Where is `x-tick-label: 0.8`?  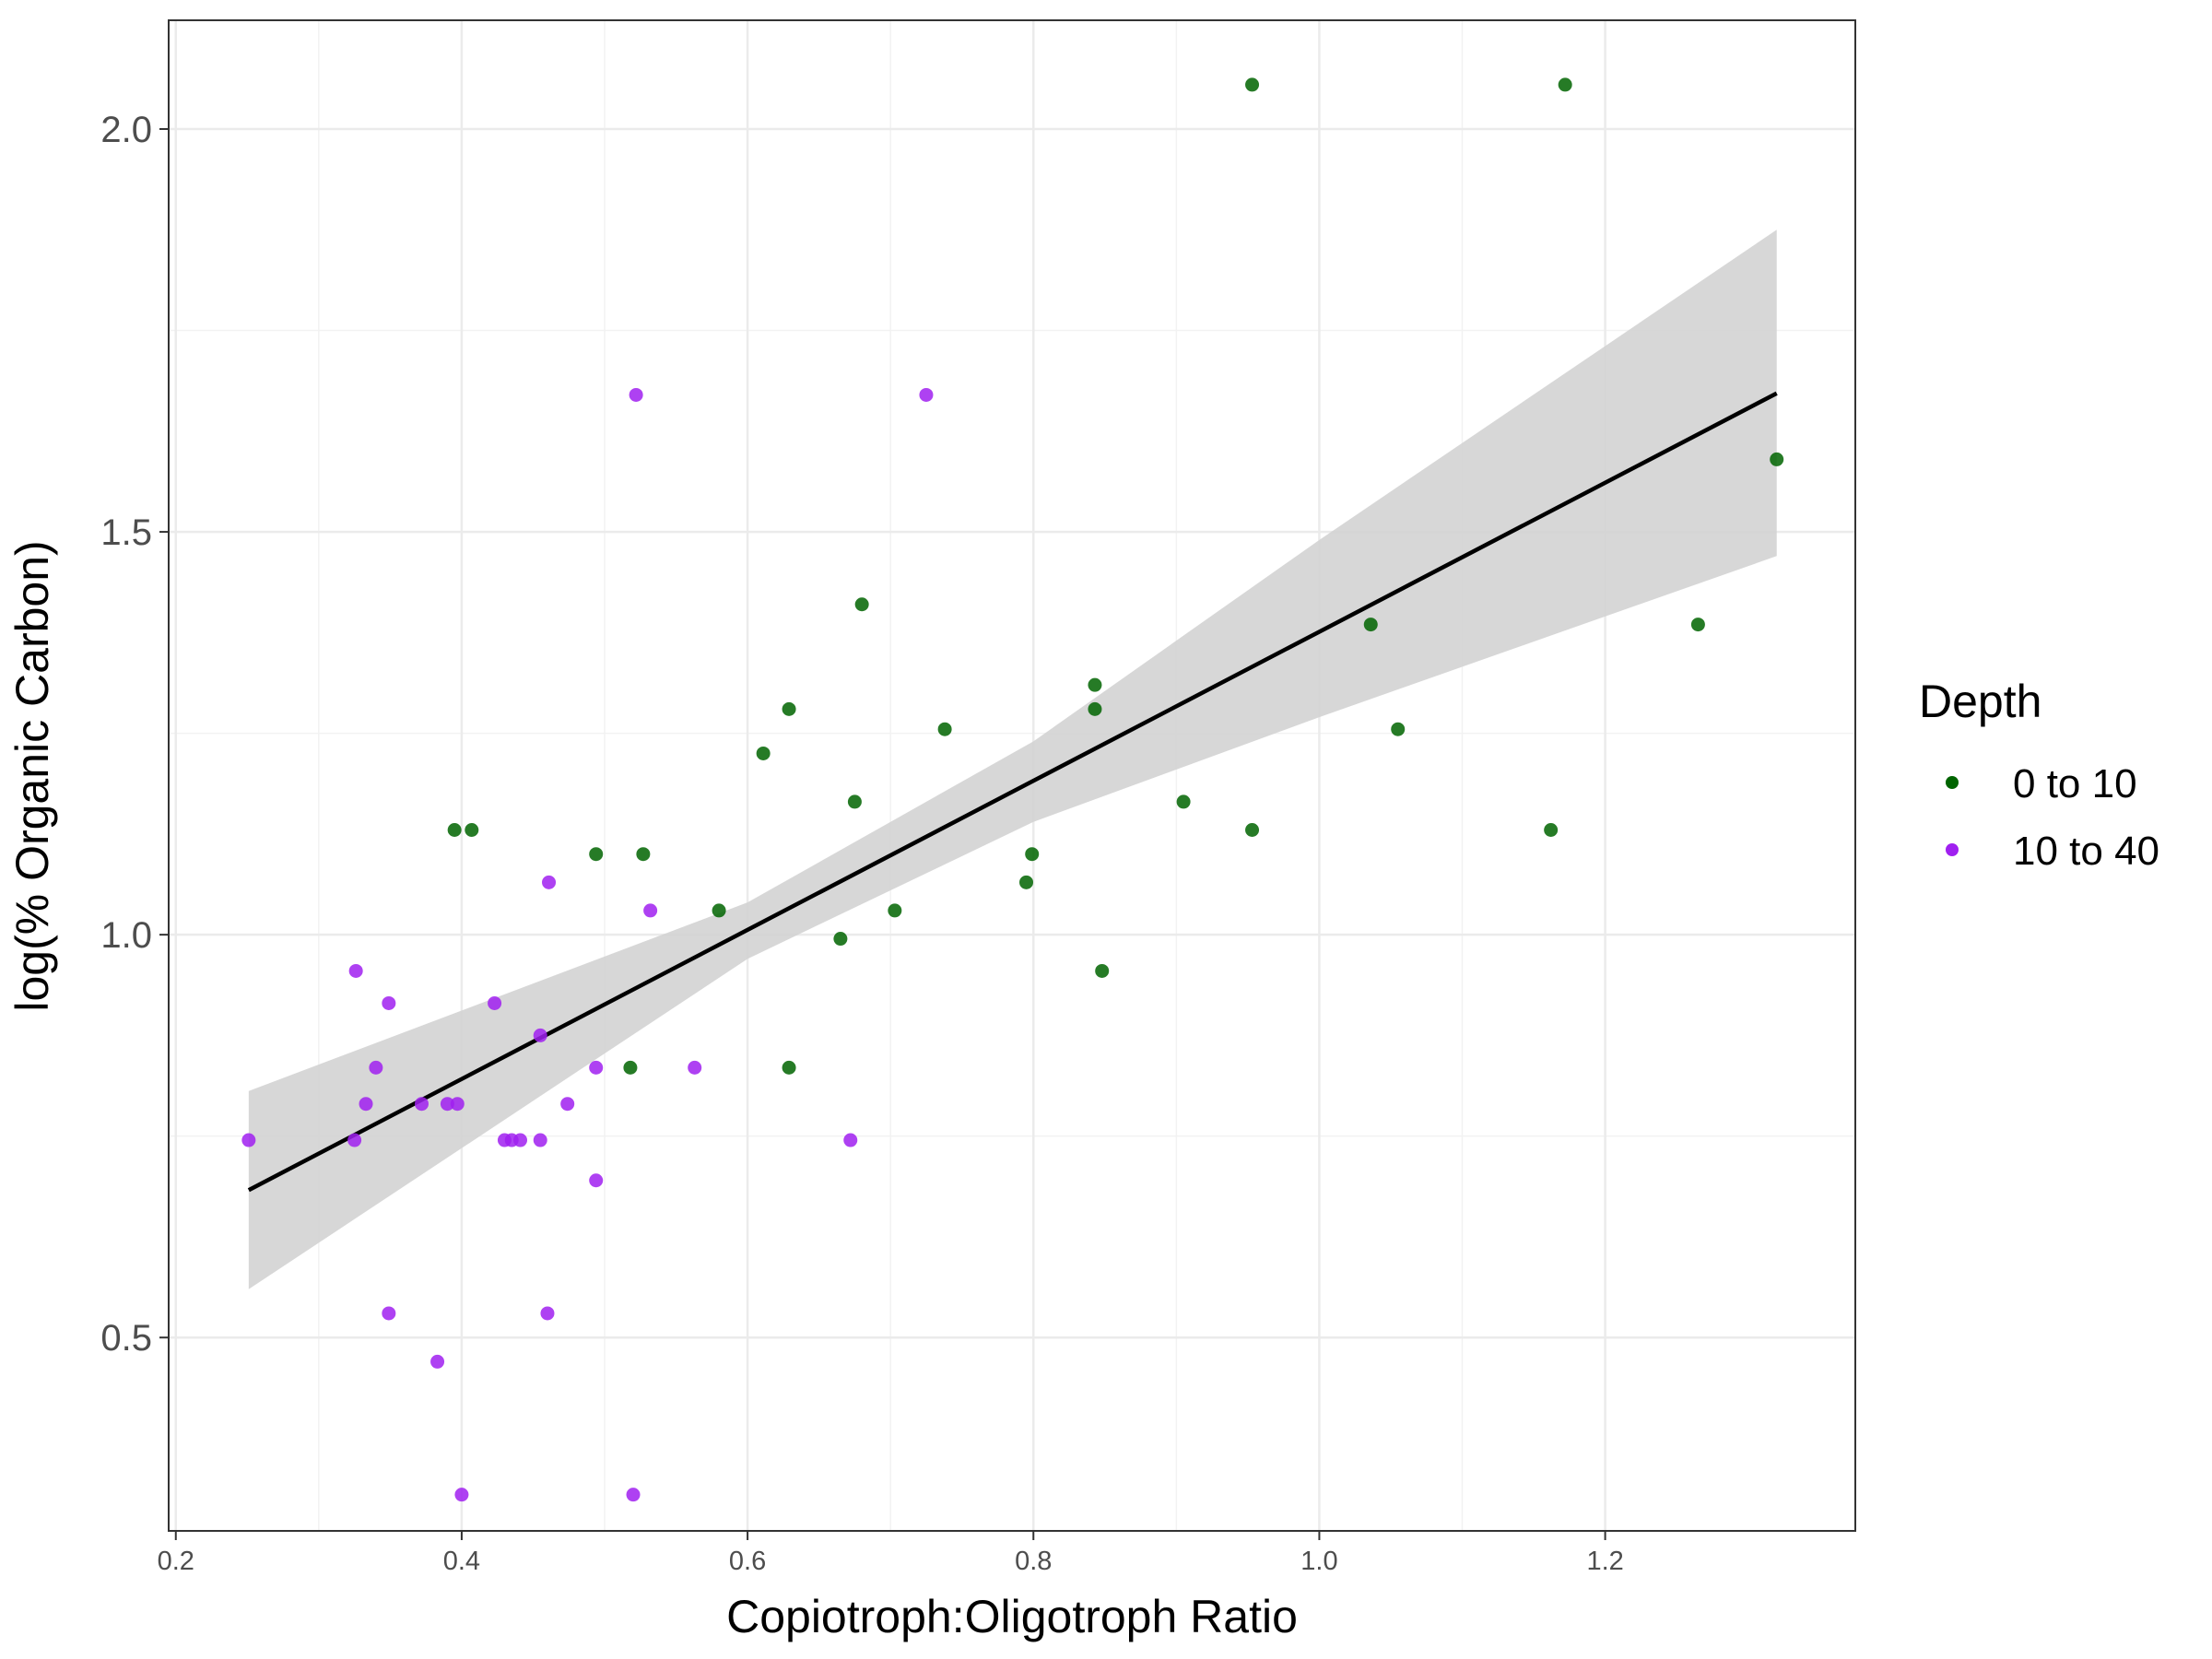 x-tick-label: 0.8 is located at coordinates (1033, 1561).